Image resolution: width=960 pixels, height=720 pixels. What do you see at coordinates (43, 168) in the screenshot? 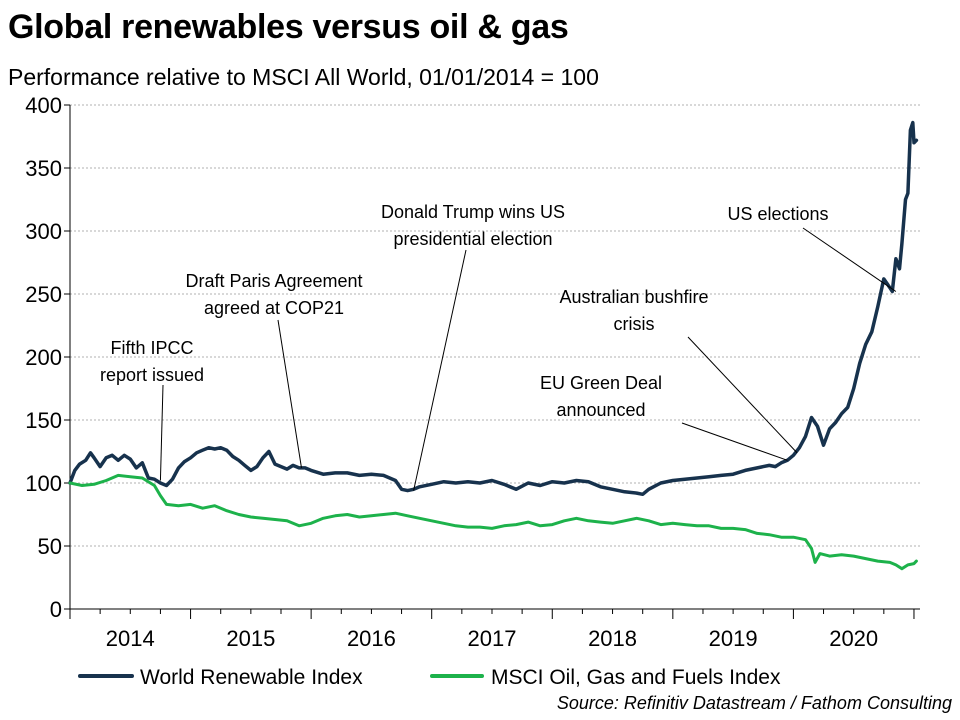
I see `y-tick-label: 350` at bounding box center [43, 168].